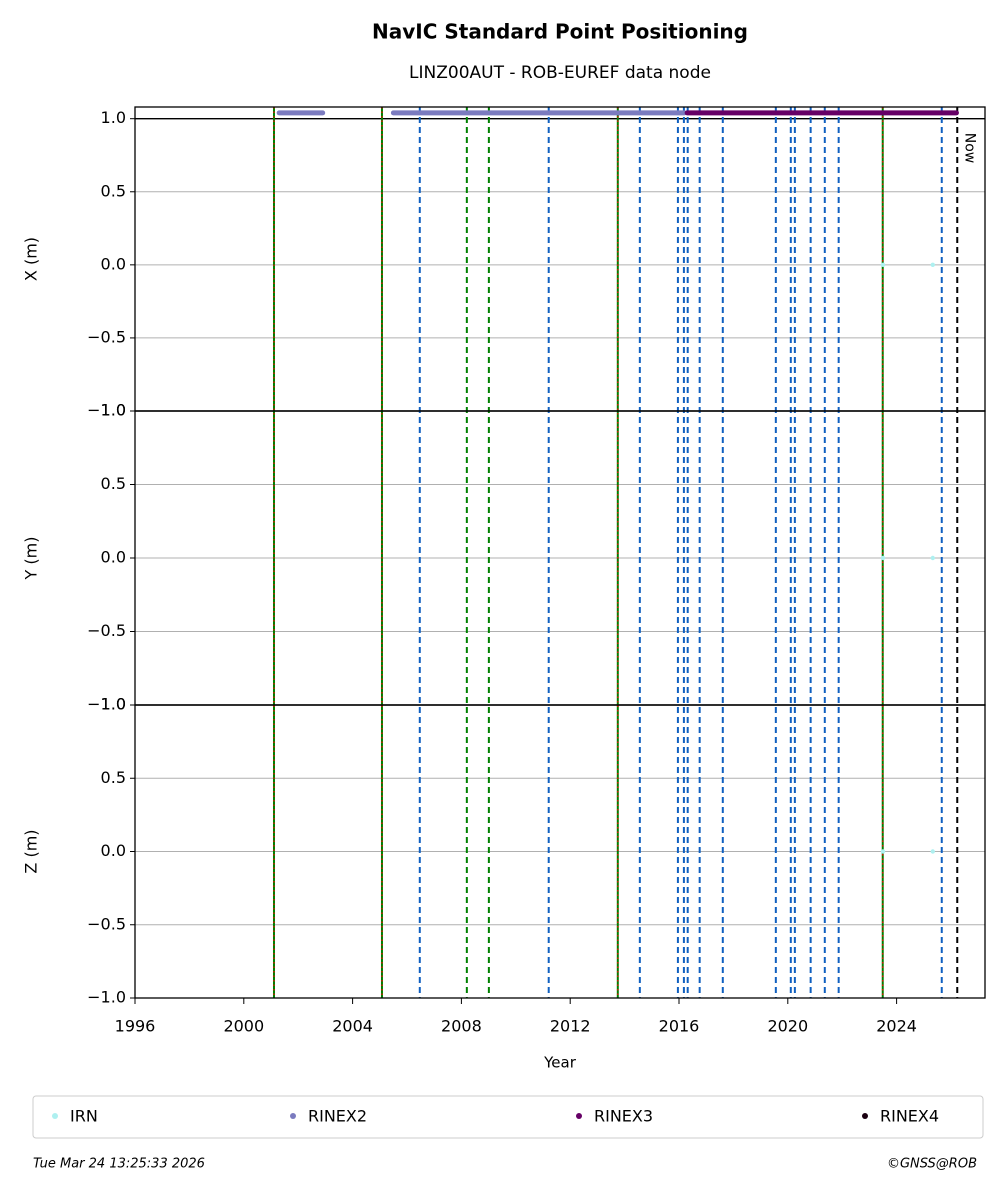 The image size is (1005, 1198). Describe the element at coordinates (243, 1026) in the screenshot. I see `x-tick-label: 2000` at that location.